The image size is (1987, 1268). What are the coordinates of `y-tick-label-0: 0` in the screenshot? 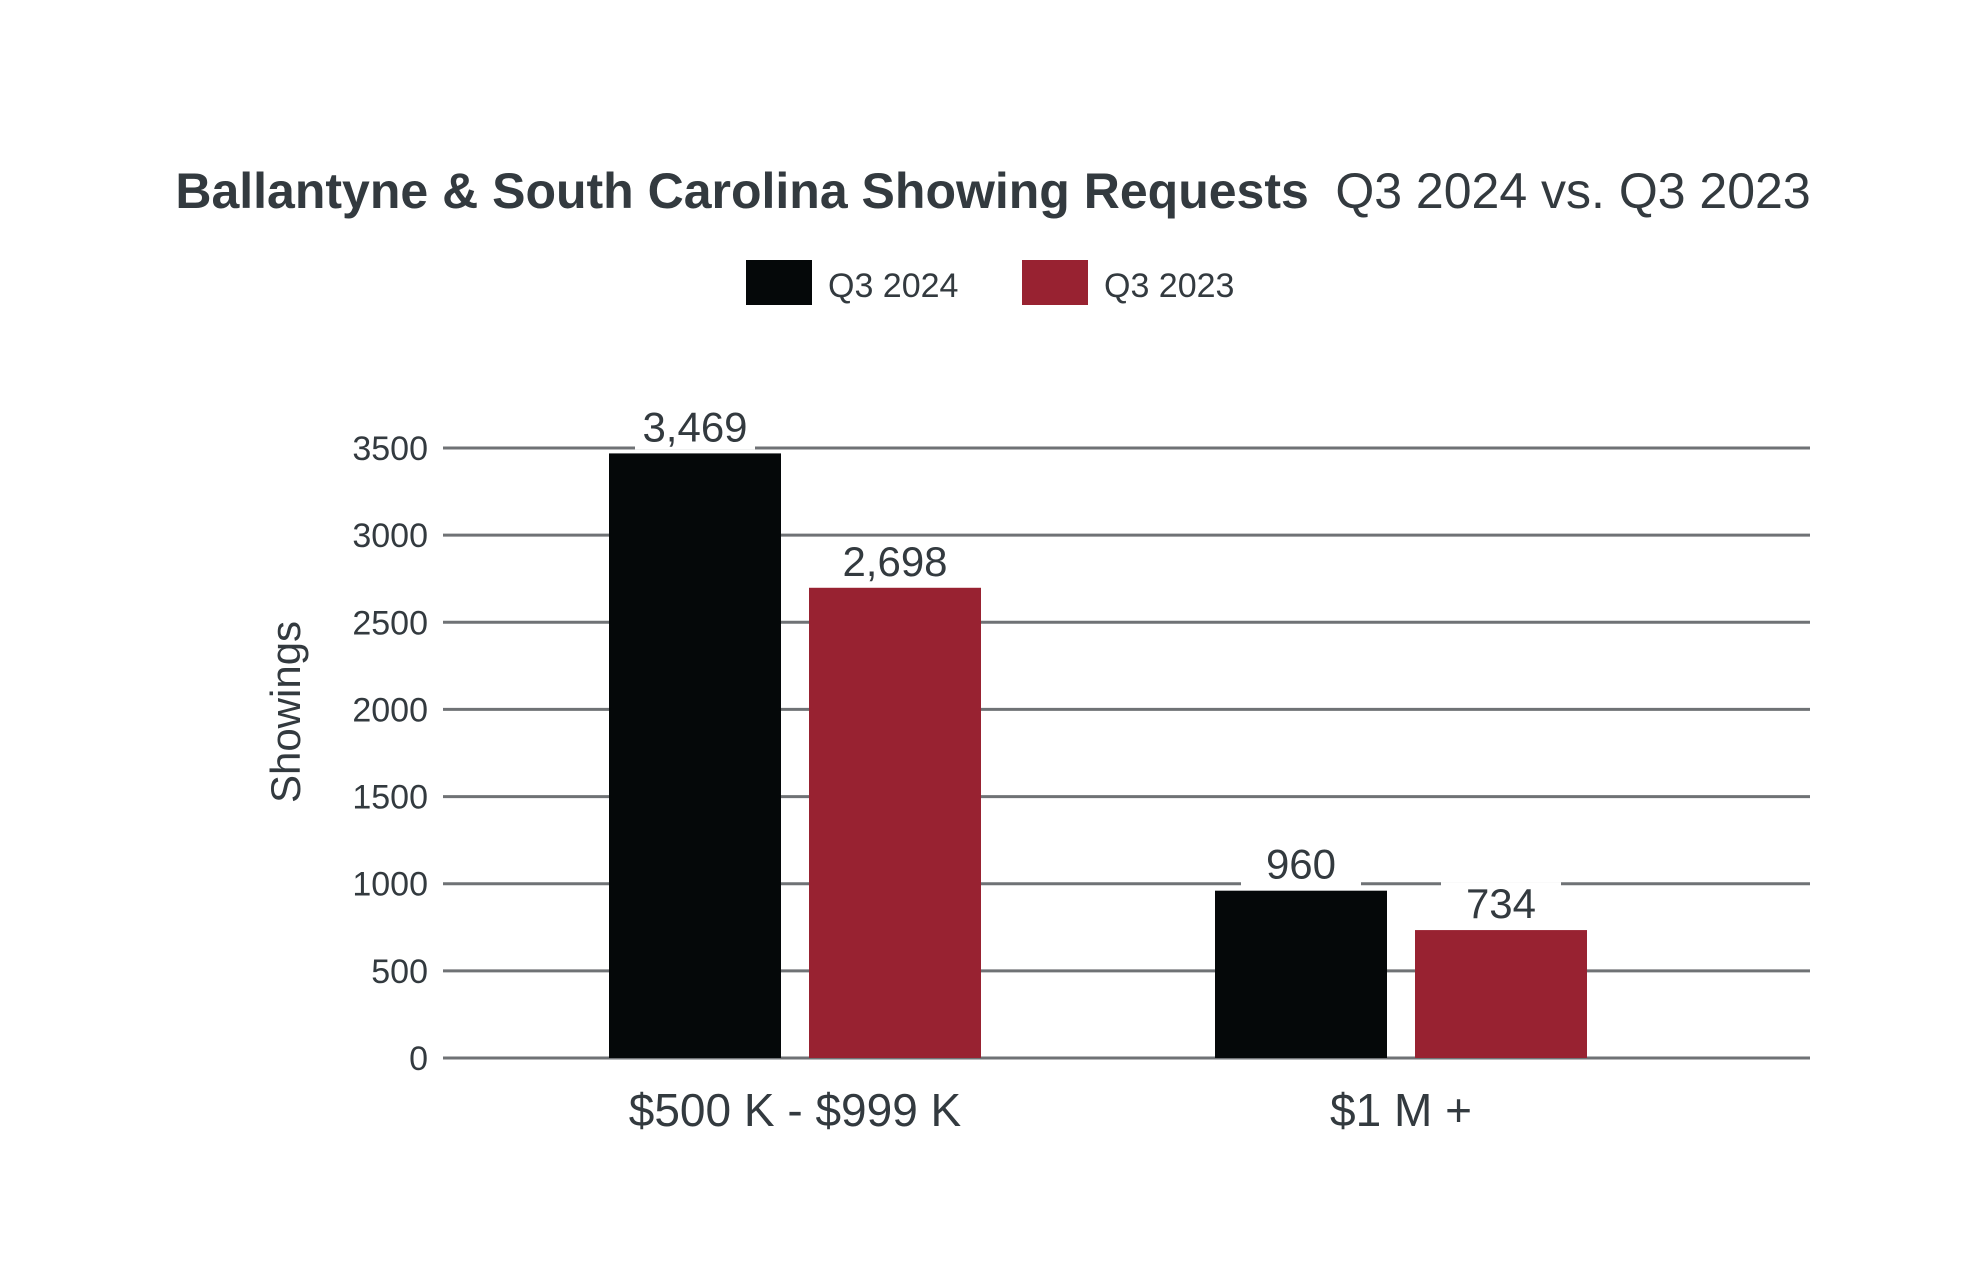 It's located at (418, 1059).